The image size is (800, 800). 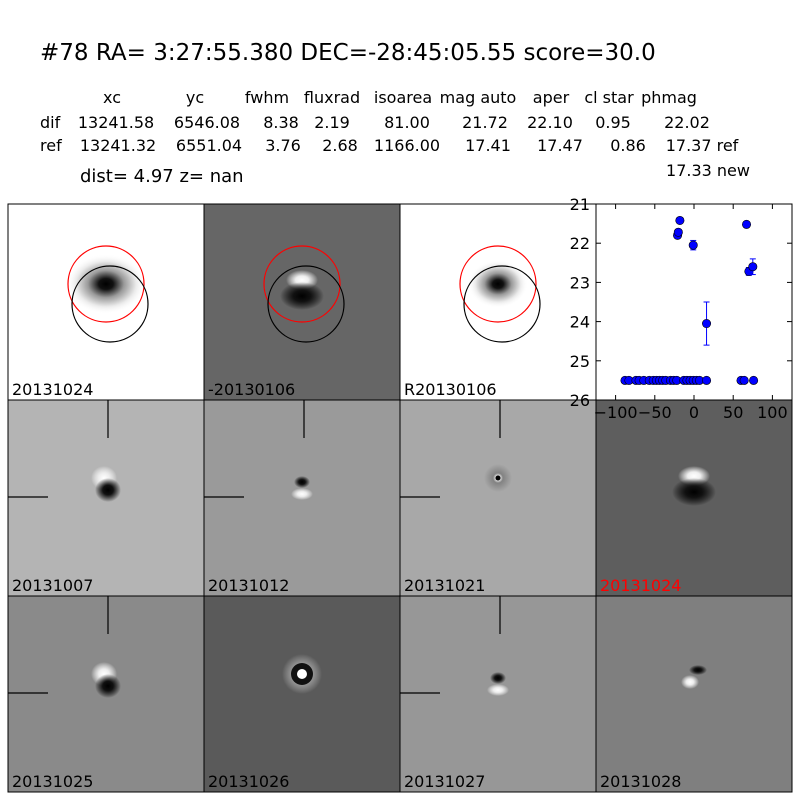 I want to click on row-label-ref: ref, so click(x=51, y=145).